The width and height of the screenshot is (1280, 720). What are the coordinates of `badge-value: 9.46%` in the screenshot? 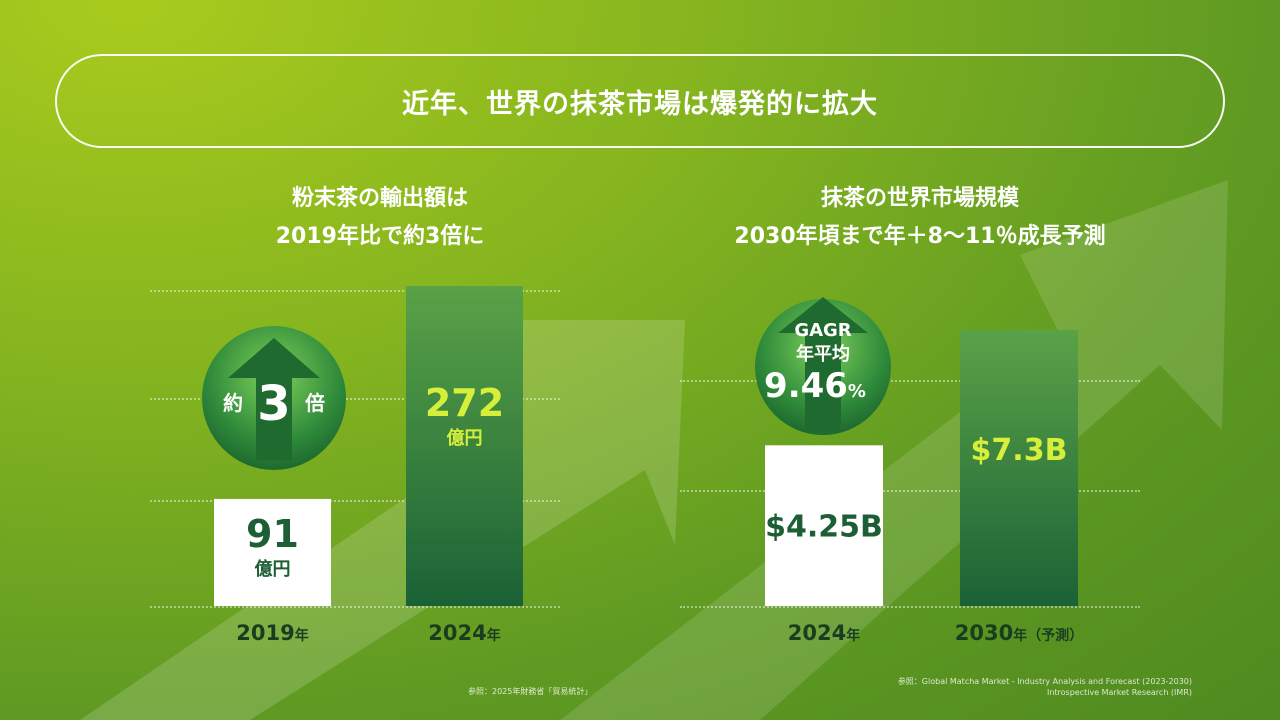 It's located at (815, 386).